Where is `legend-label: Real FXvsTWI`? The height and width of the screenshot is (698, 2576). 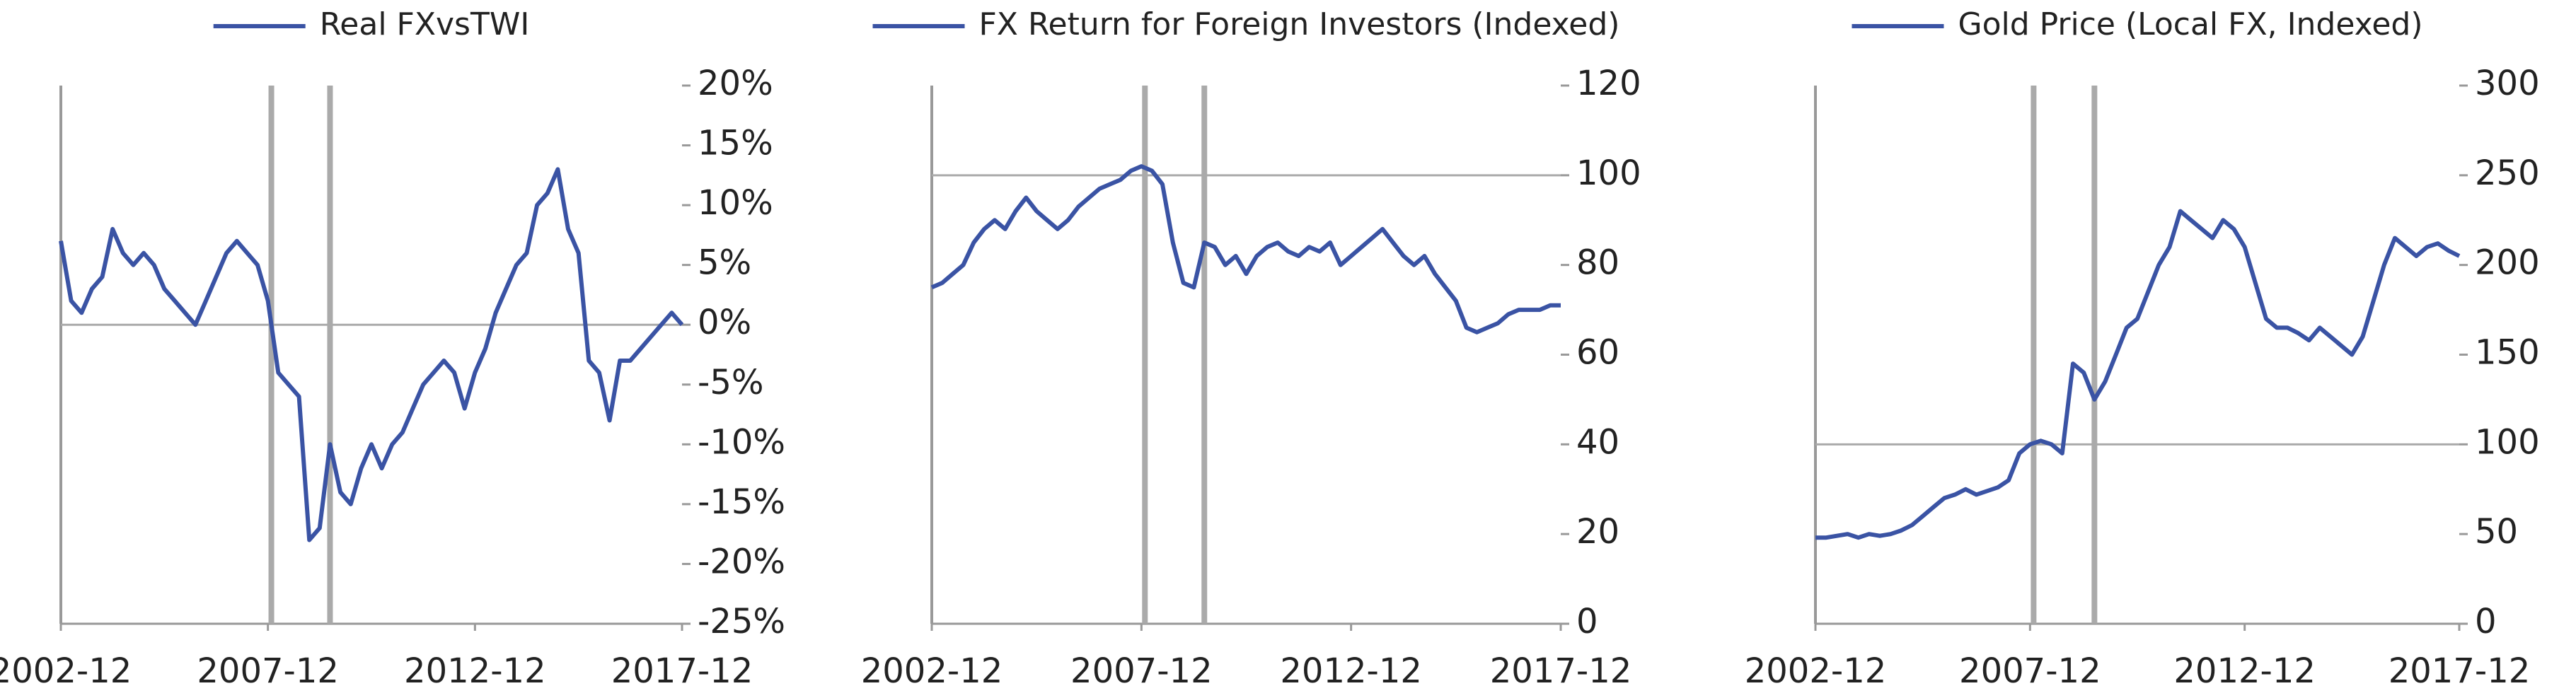
legend-label: Real FXvsTWI is located at coordinates (425, 24).